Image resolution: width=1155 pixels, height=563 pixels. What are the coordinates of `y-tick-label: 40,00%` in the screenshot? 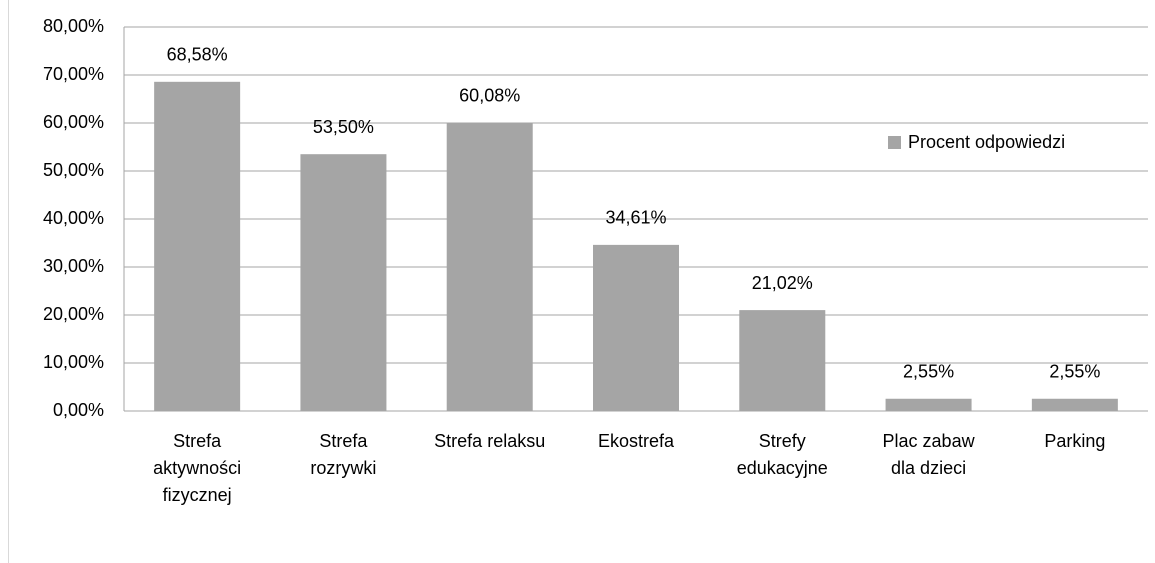 It's located at (73, 218).